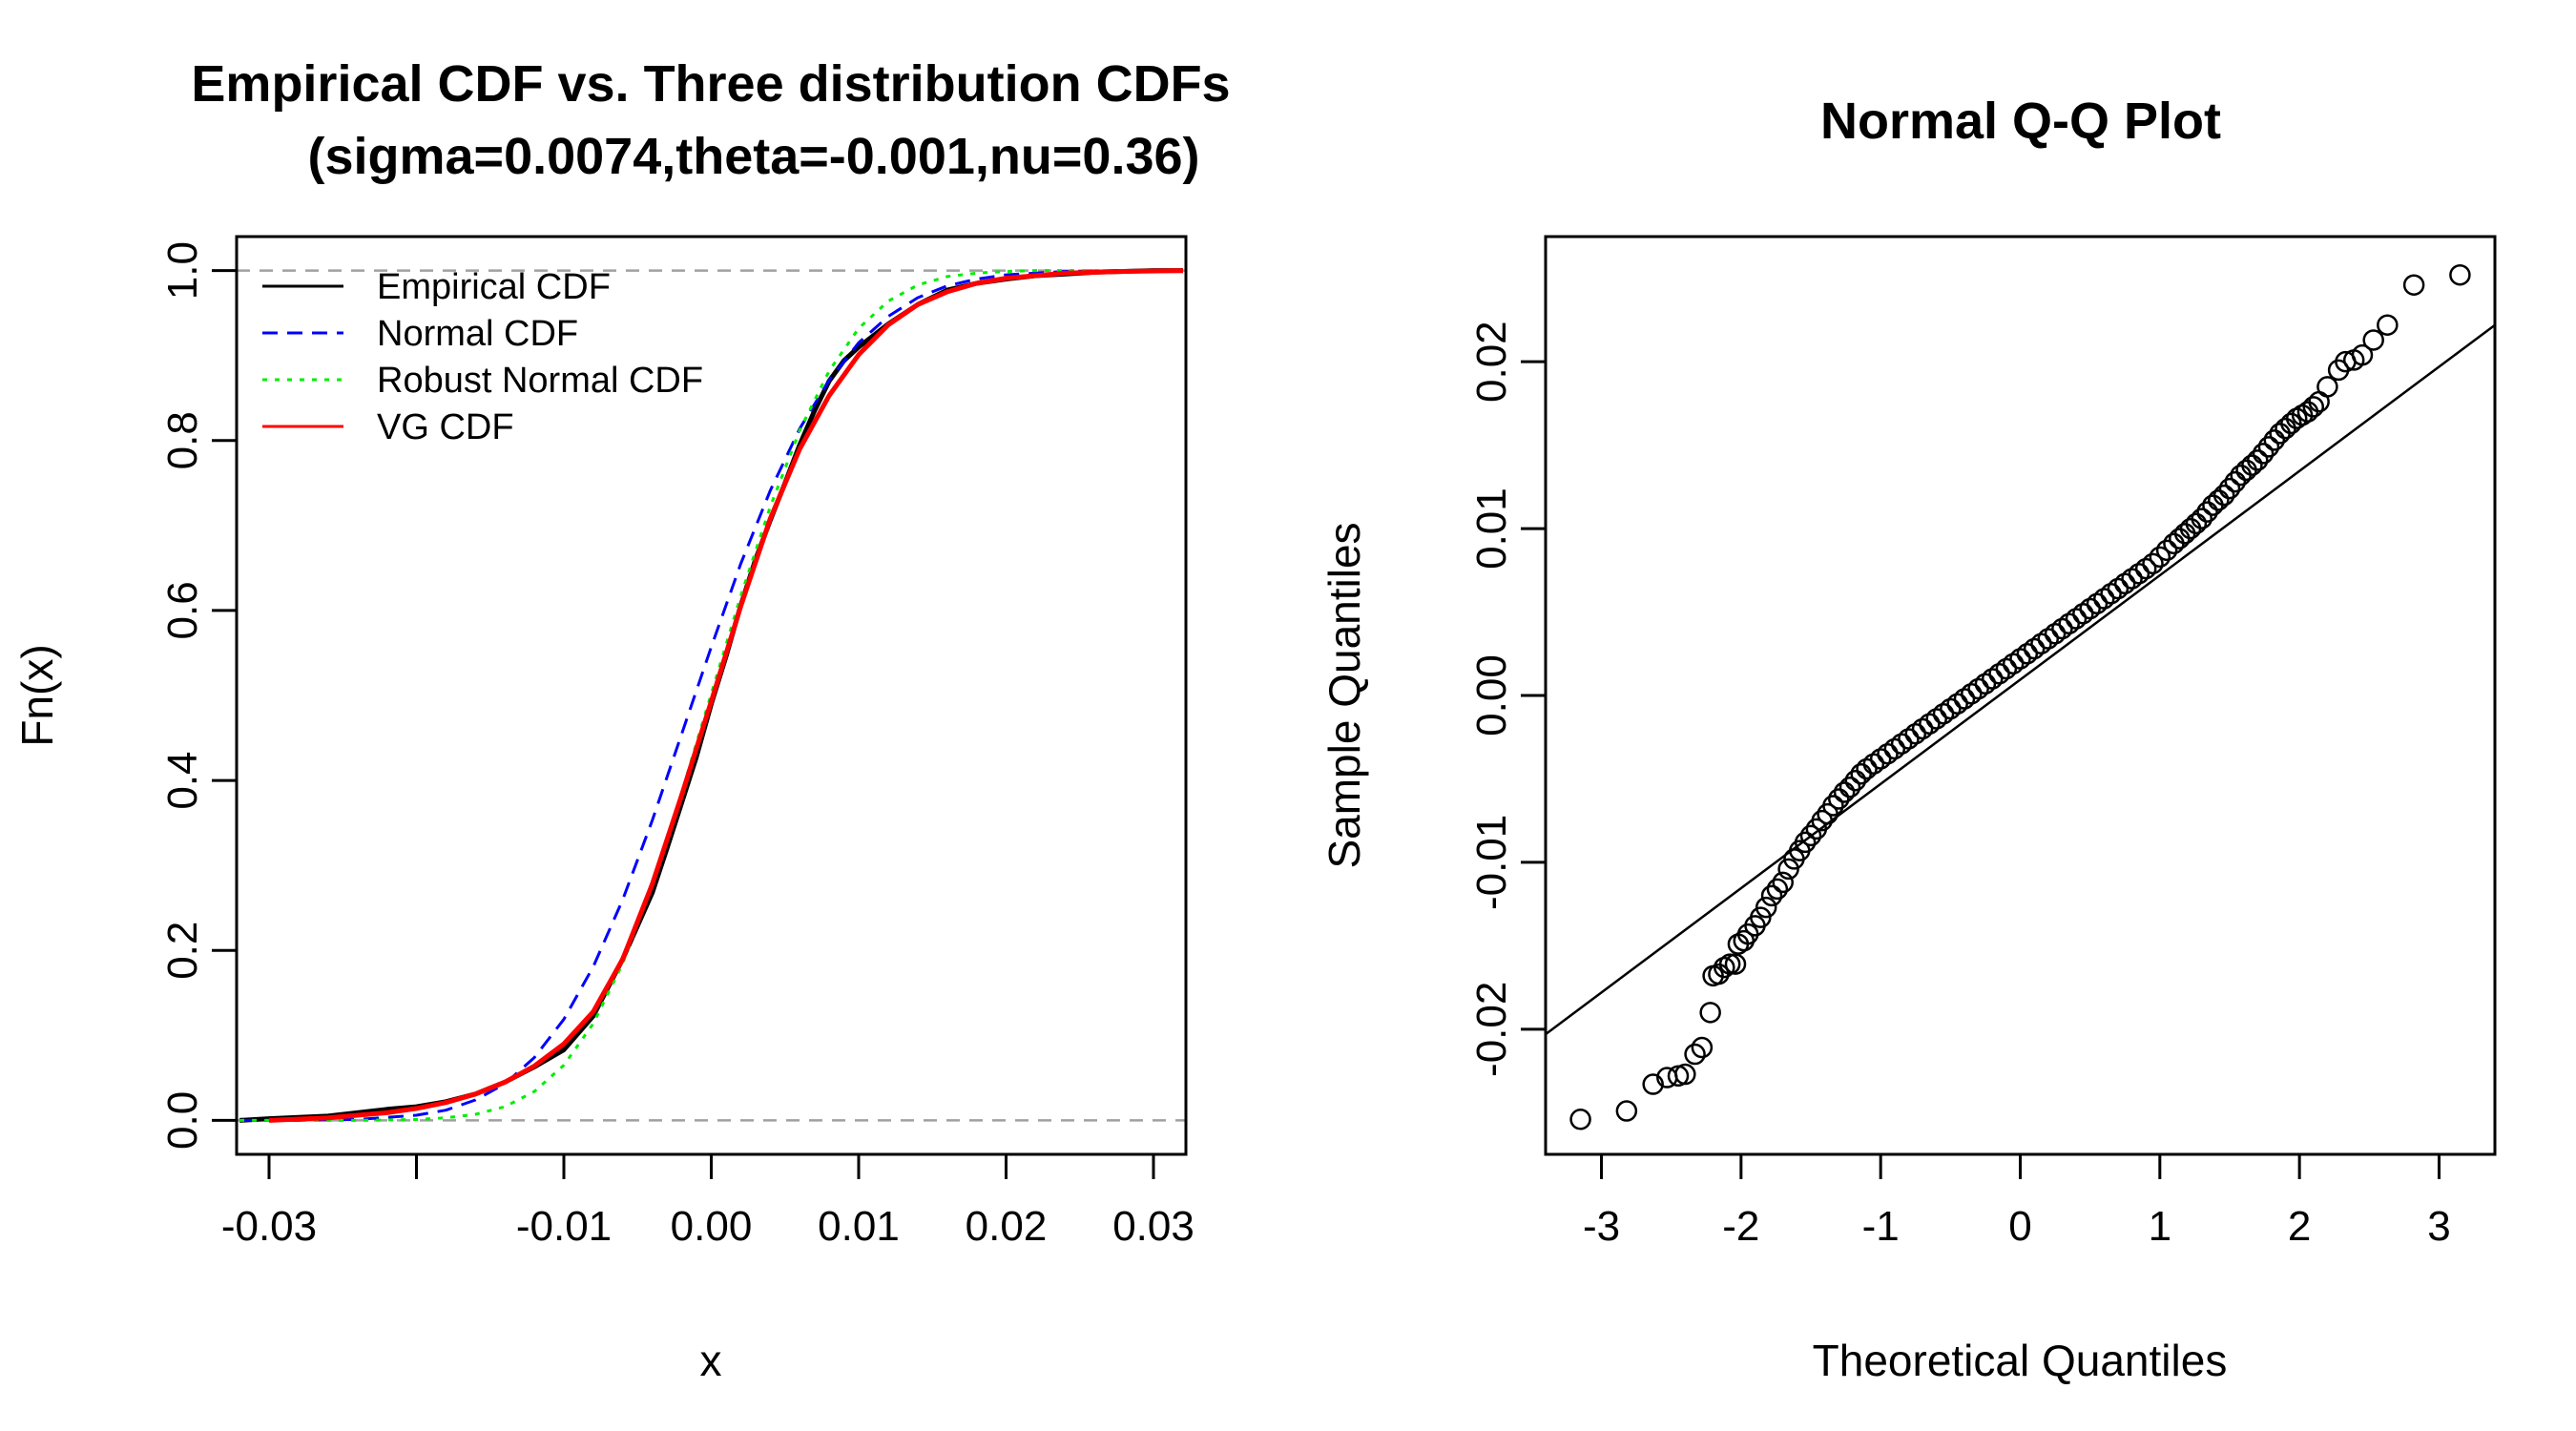  I want to click on qq-x-axis: -3 -2 -1 0 1 2 3, so click(2017, 1201).